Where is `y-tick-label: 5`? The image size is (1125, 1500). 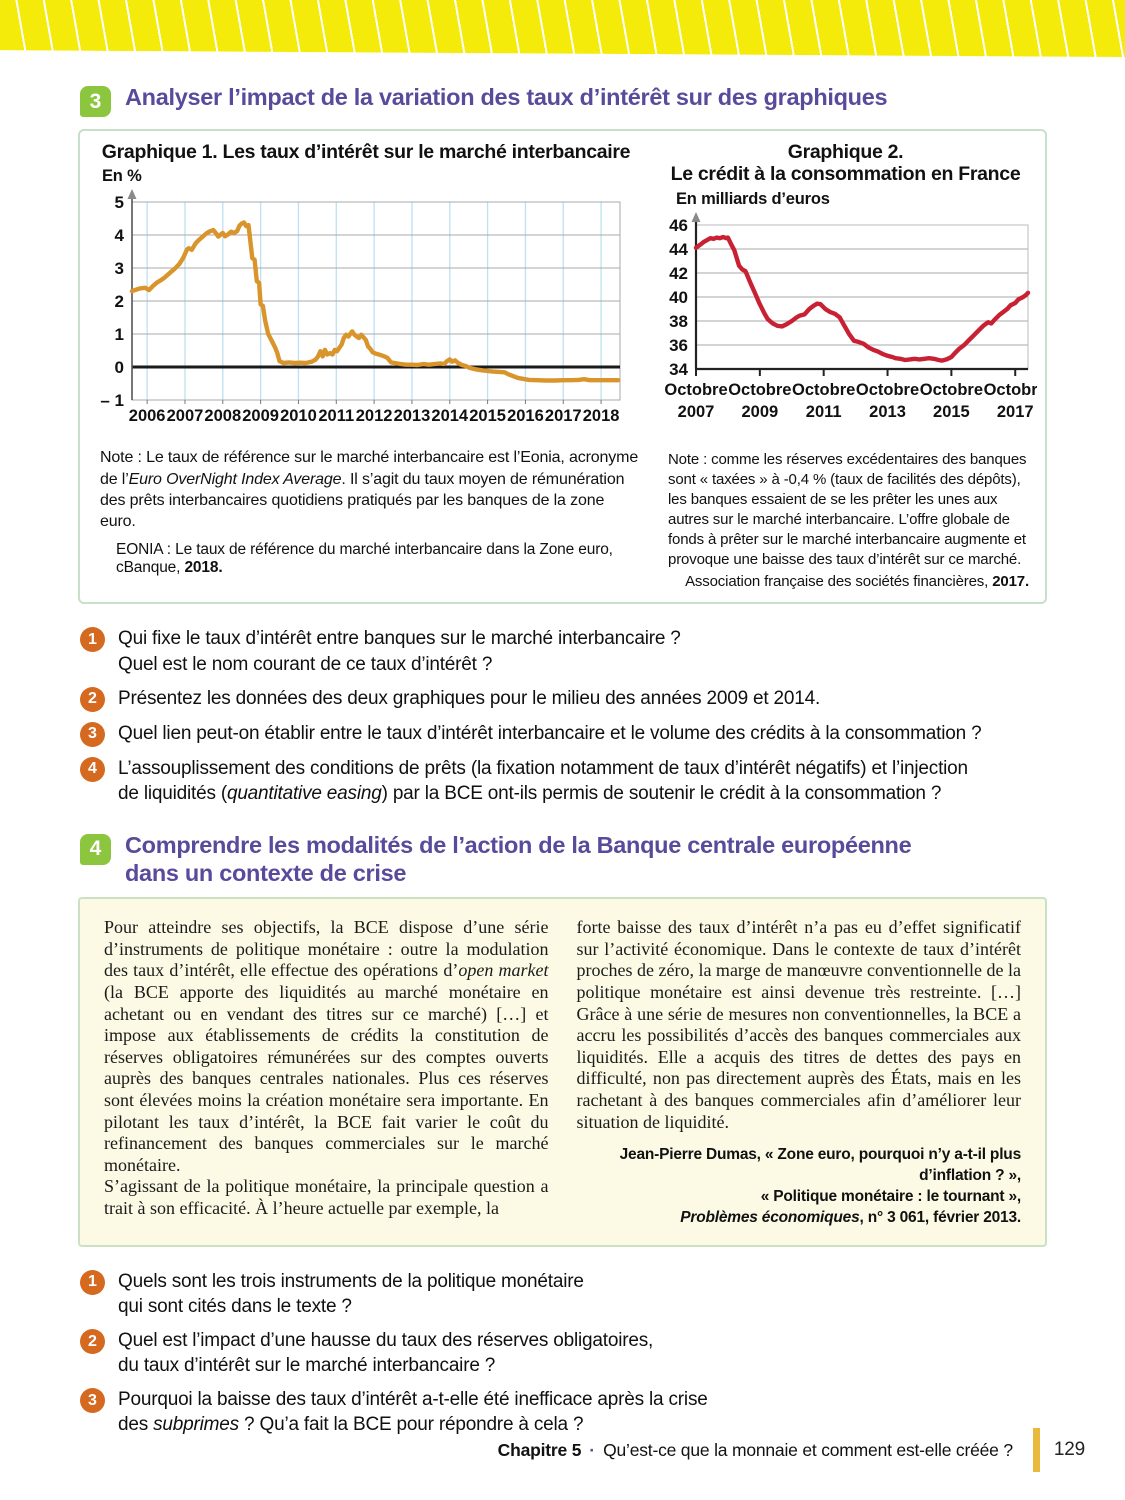
y-tick-label: 5 is located at coordinates (119, 202).